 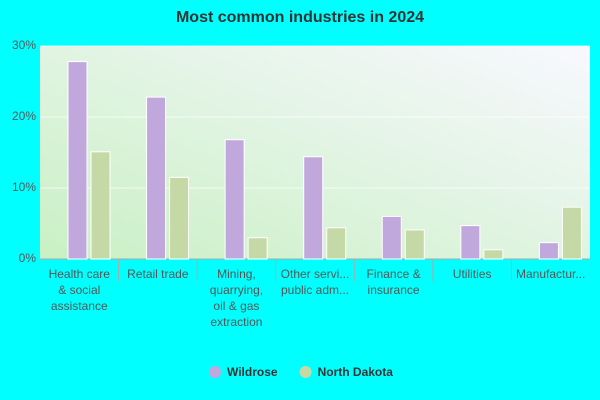 I want to click on legend-label: North Dakota, so click(x=356, y=372).